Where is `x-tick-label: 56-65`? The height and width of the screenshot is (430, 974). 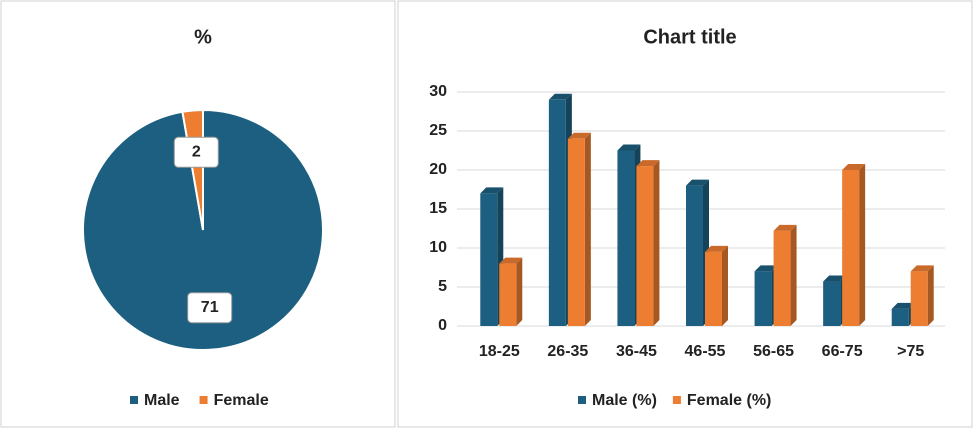 x-tick-label: 56-65 is located at coordinates (773, 351).